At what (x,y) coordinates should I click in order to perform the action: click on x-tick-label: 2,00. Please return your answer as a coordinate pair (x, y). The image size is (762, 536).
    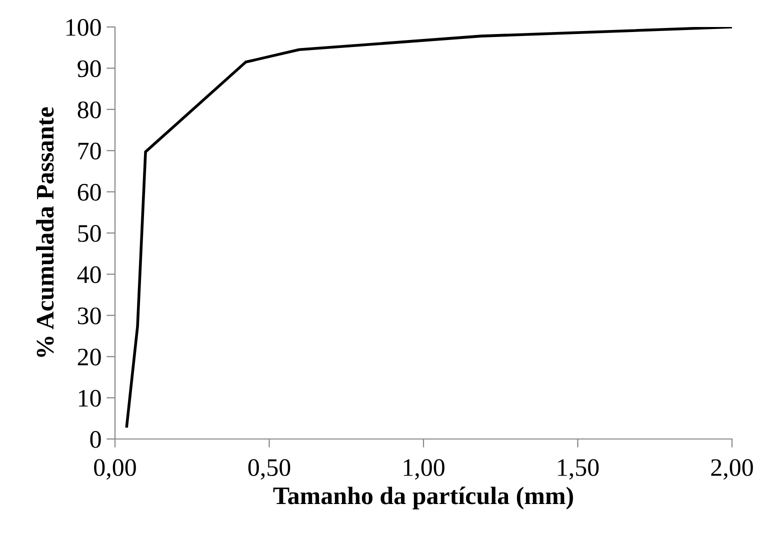
    Looking at the image, I should click on (732, 469).